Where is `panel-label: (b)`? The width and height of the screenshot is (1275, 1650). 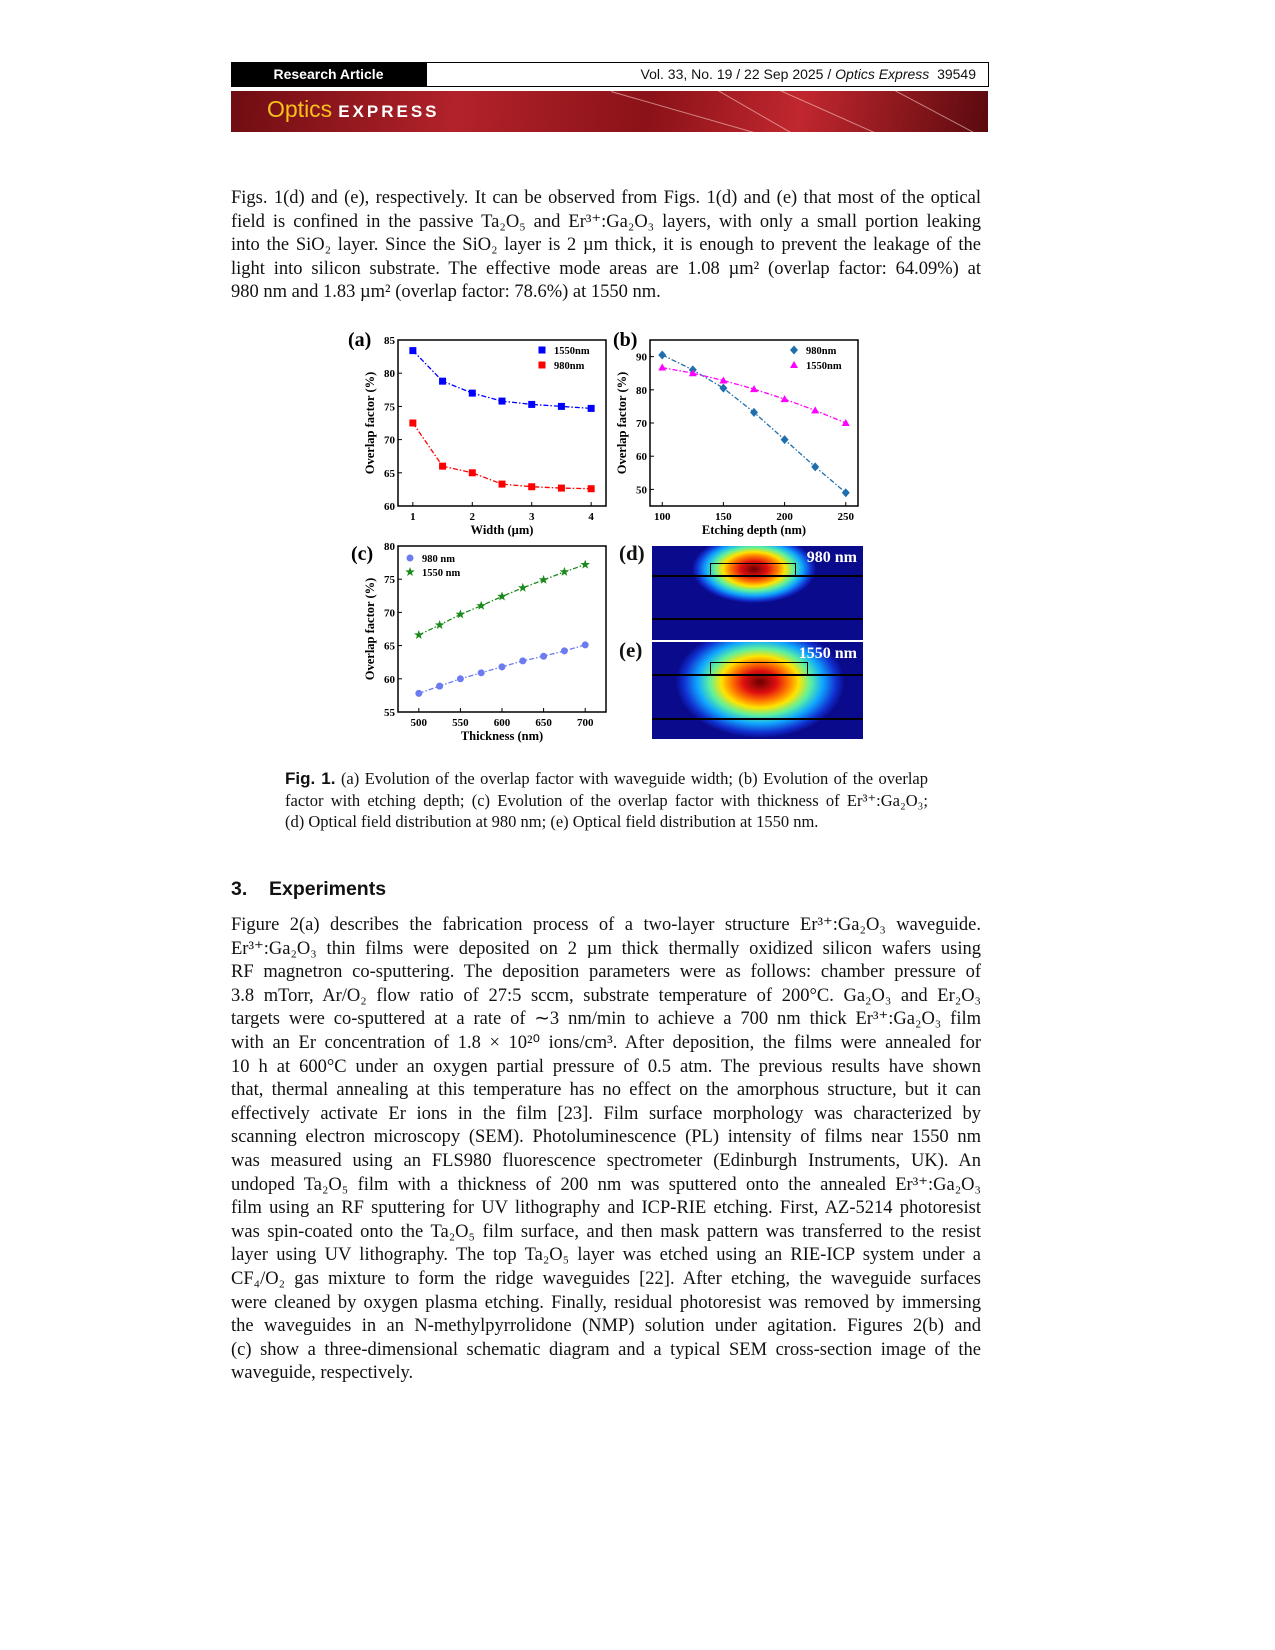
panel-label: (b) is located at coordinates (625, 340).